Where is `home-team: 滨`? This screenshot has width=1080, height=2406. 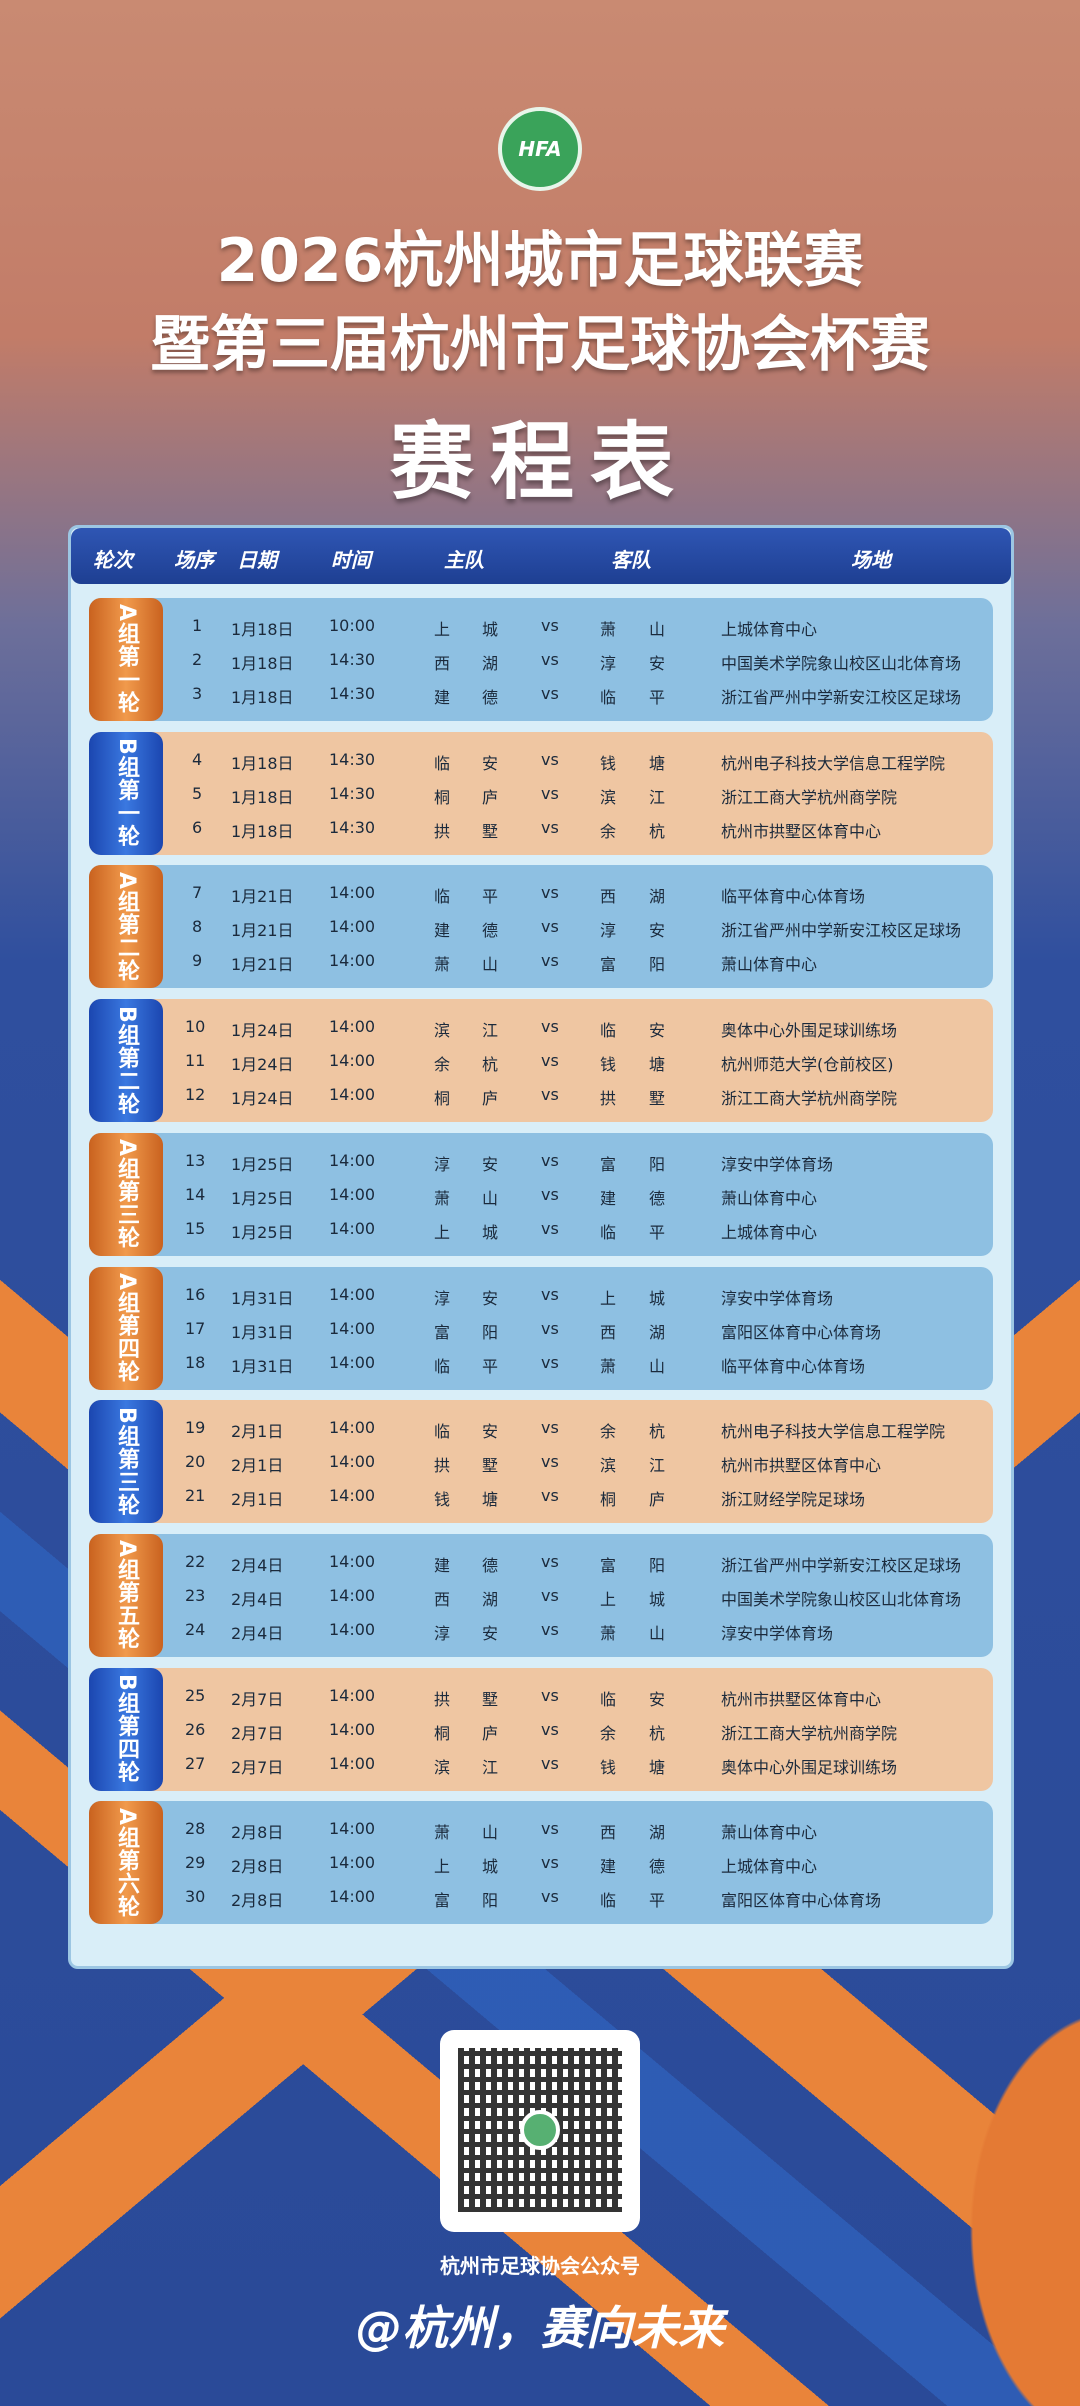 home-team: 滨 is located at coordinates (442, 1031).